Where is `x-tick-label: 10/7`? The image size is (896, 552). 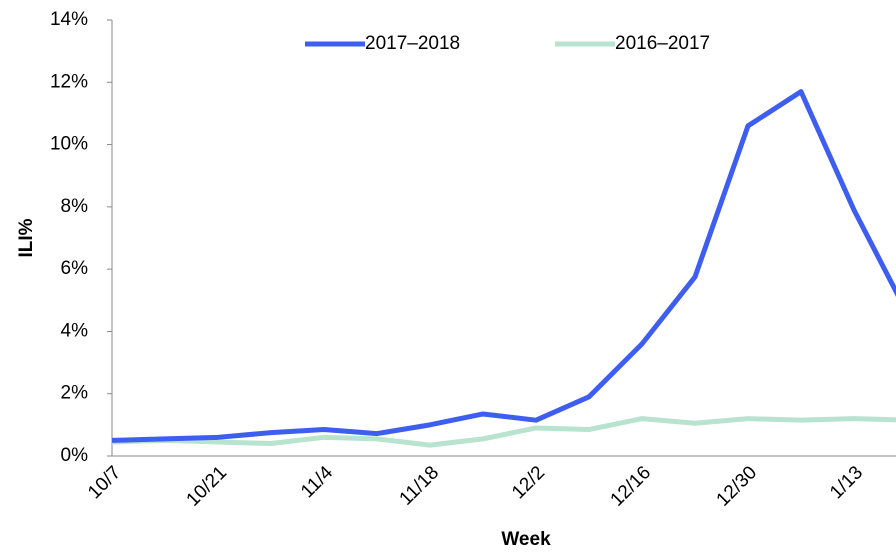 x-tick-label: 10/7 is located at coordinates (104, 482).